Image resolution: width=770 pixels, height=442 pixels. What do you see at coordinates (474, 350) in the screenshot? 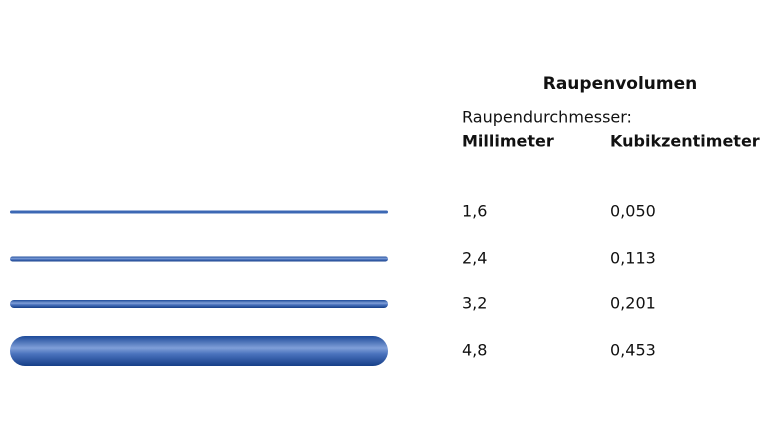
I see `table-cell: 4,8` at bounding box center [474, 350].